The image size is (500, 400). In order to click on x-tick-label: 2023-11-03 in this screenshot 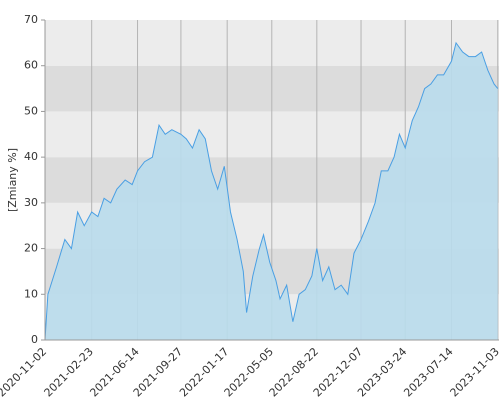, I will do `click(474, 372)`.